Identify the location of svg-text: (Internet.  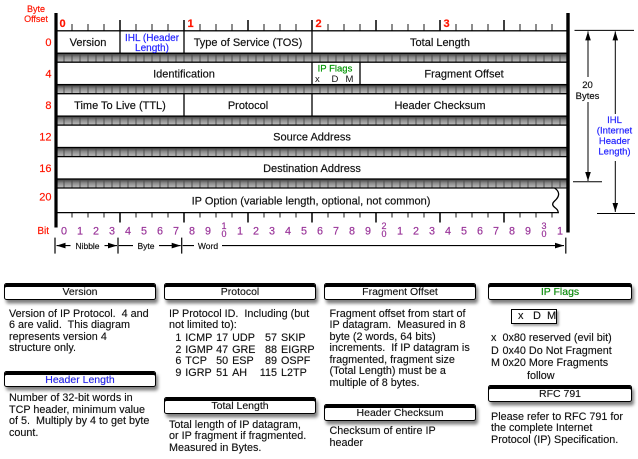
(615, 131).